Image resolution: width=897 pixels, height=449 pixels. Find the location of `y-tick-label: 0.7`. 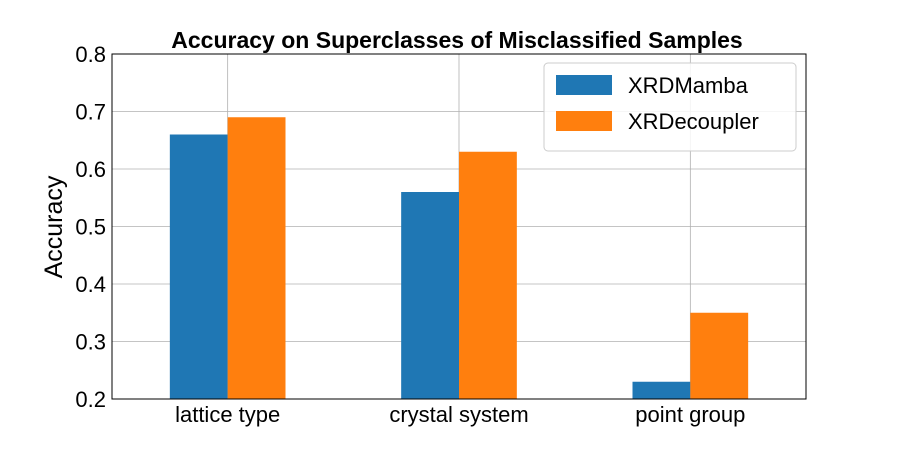

y-tick-label: 0.7 is located at coordinates (90, 112).